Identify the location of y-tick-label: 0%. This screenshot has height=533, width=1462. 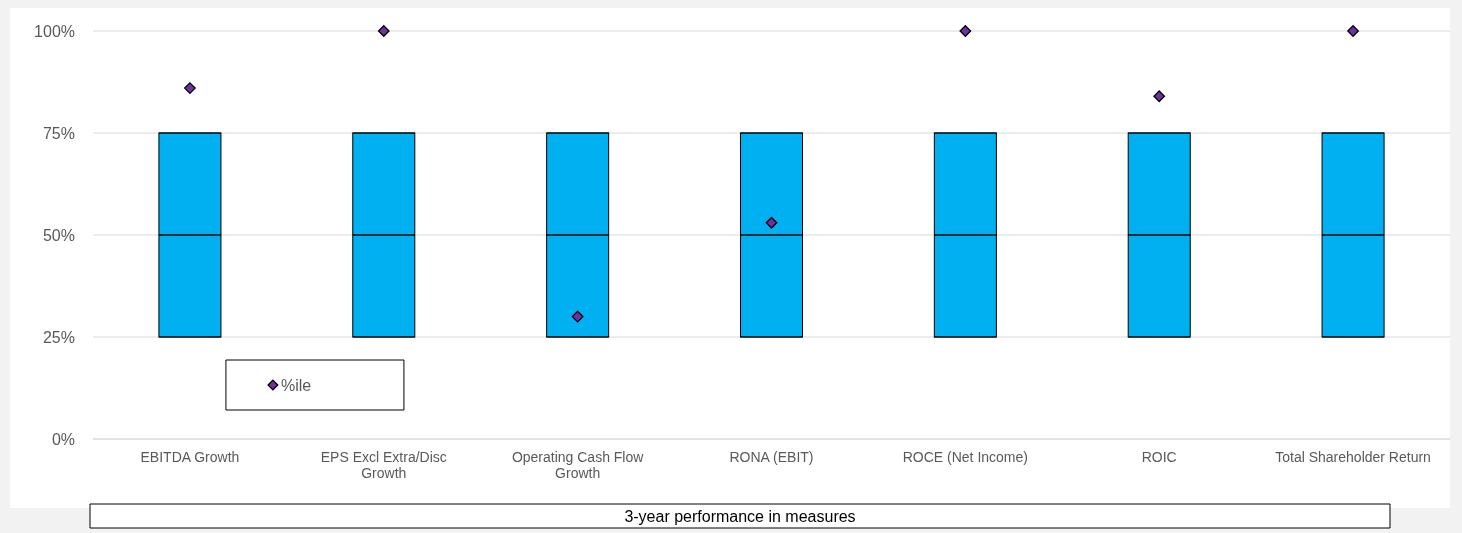
(63, 439).